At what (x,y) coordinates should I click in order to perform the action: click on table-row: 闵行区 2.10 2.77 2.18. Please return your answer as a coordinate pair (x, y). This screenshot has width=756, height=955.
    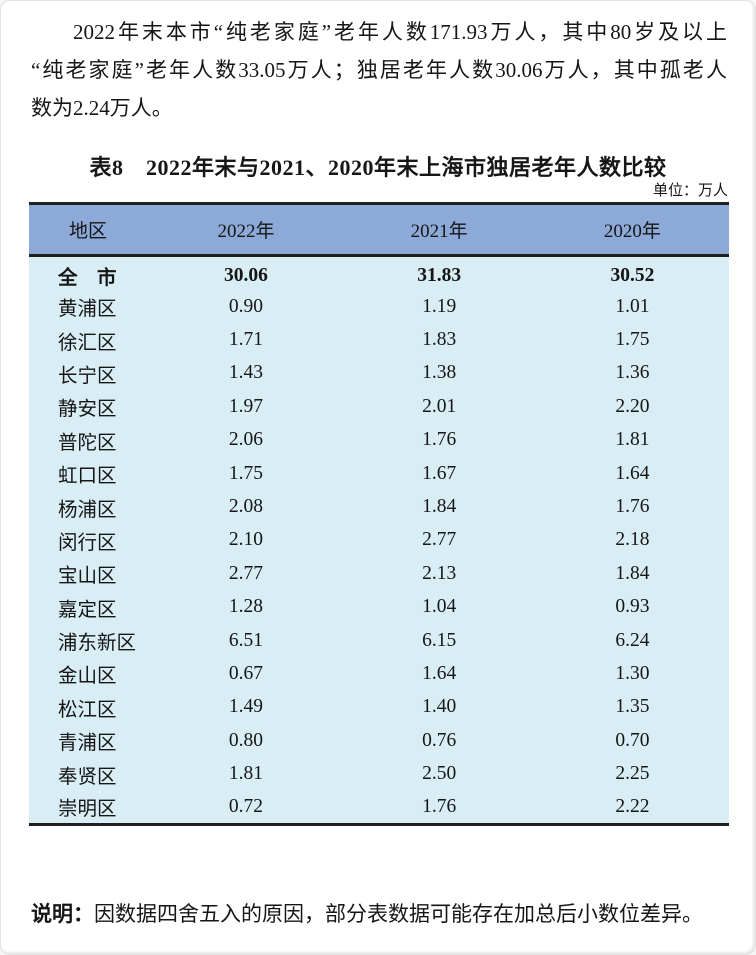
    Looking at the image, I should click on (379, 540).